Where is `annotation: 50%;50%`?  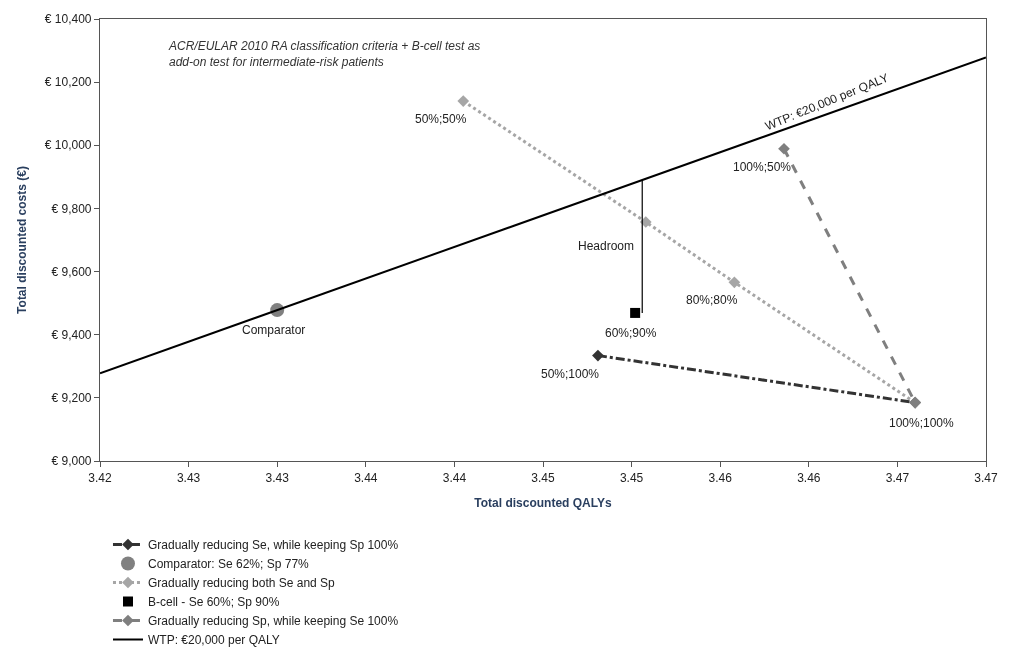 annotation: 50%;50% is located at coordinates (441, 119).